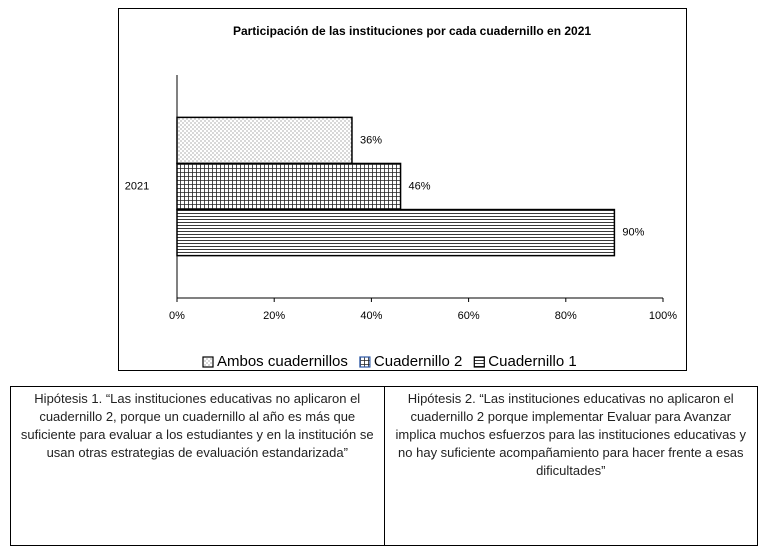  What do you see at coordinates (371, 316) in the screenshot?
I see `x-tick-label: 40%` at bounding box center [371, 316].